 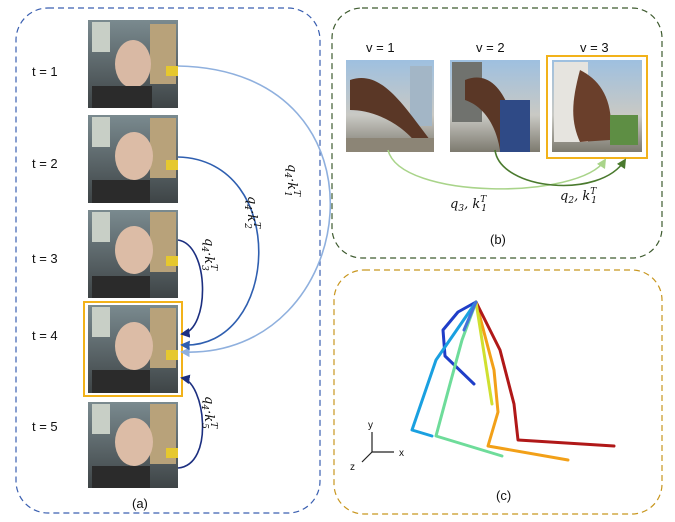 What do you see at coordinates (45, 258) in the screenshot?
I see `frame-label-t3: t = 3` at bounding box center [45, 258].